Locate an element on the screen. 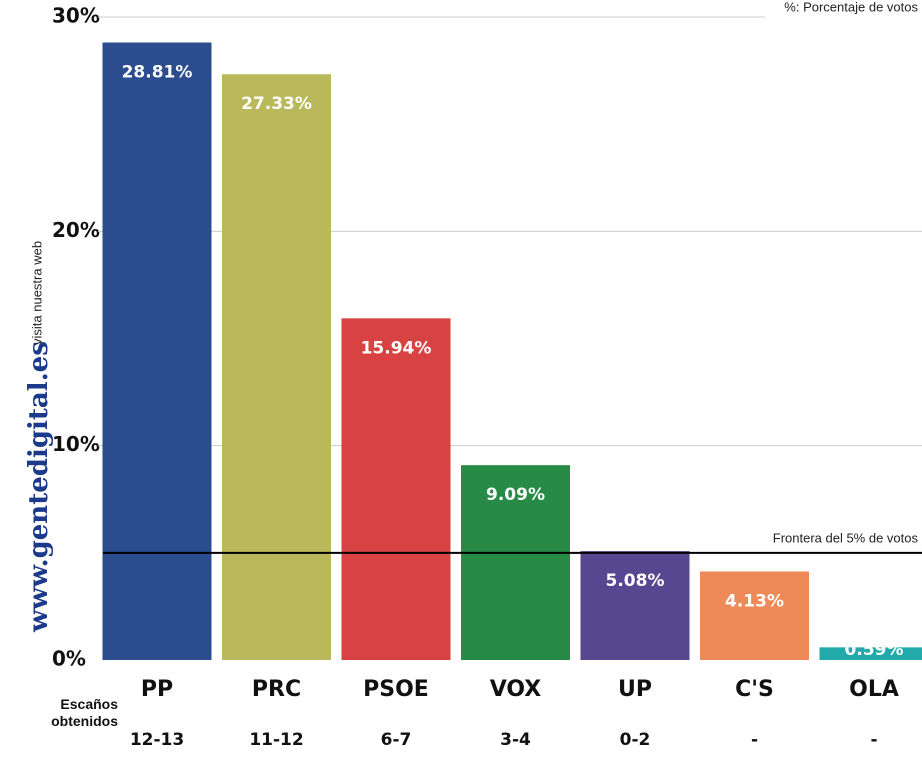 The height and width of the screenshot is (758, 922). seats: 0-2 is located at coordinates (635, 740).